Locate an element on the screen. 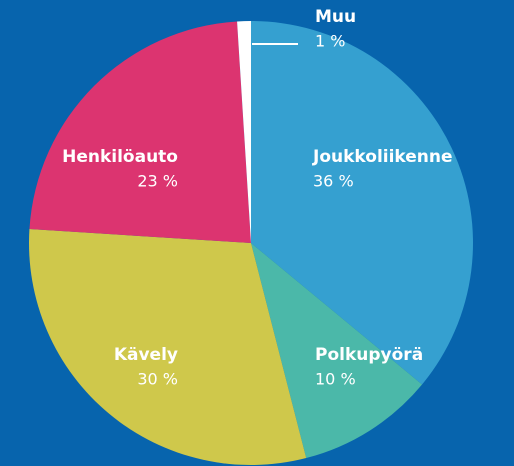  slice-value-label: 10 % is located at coordinates (335, 379).